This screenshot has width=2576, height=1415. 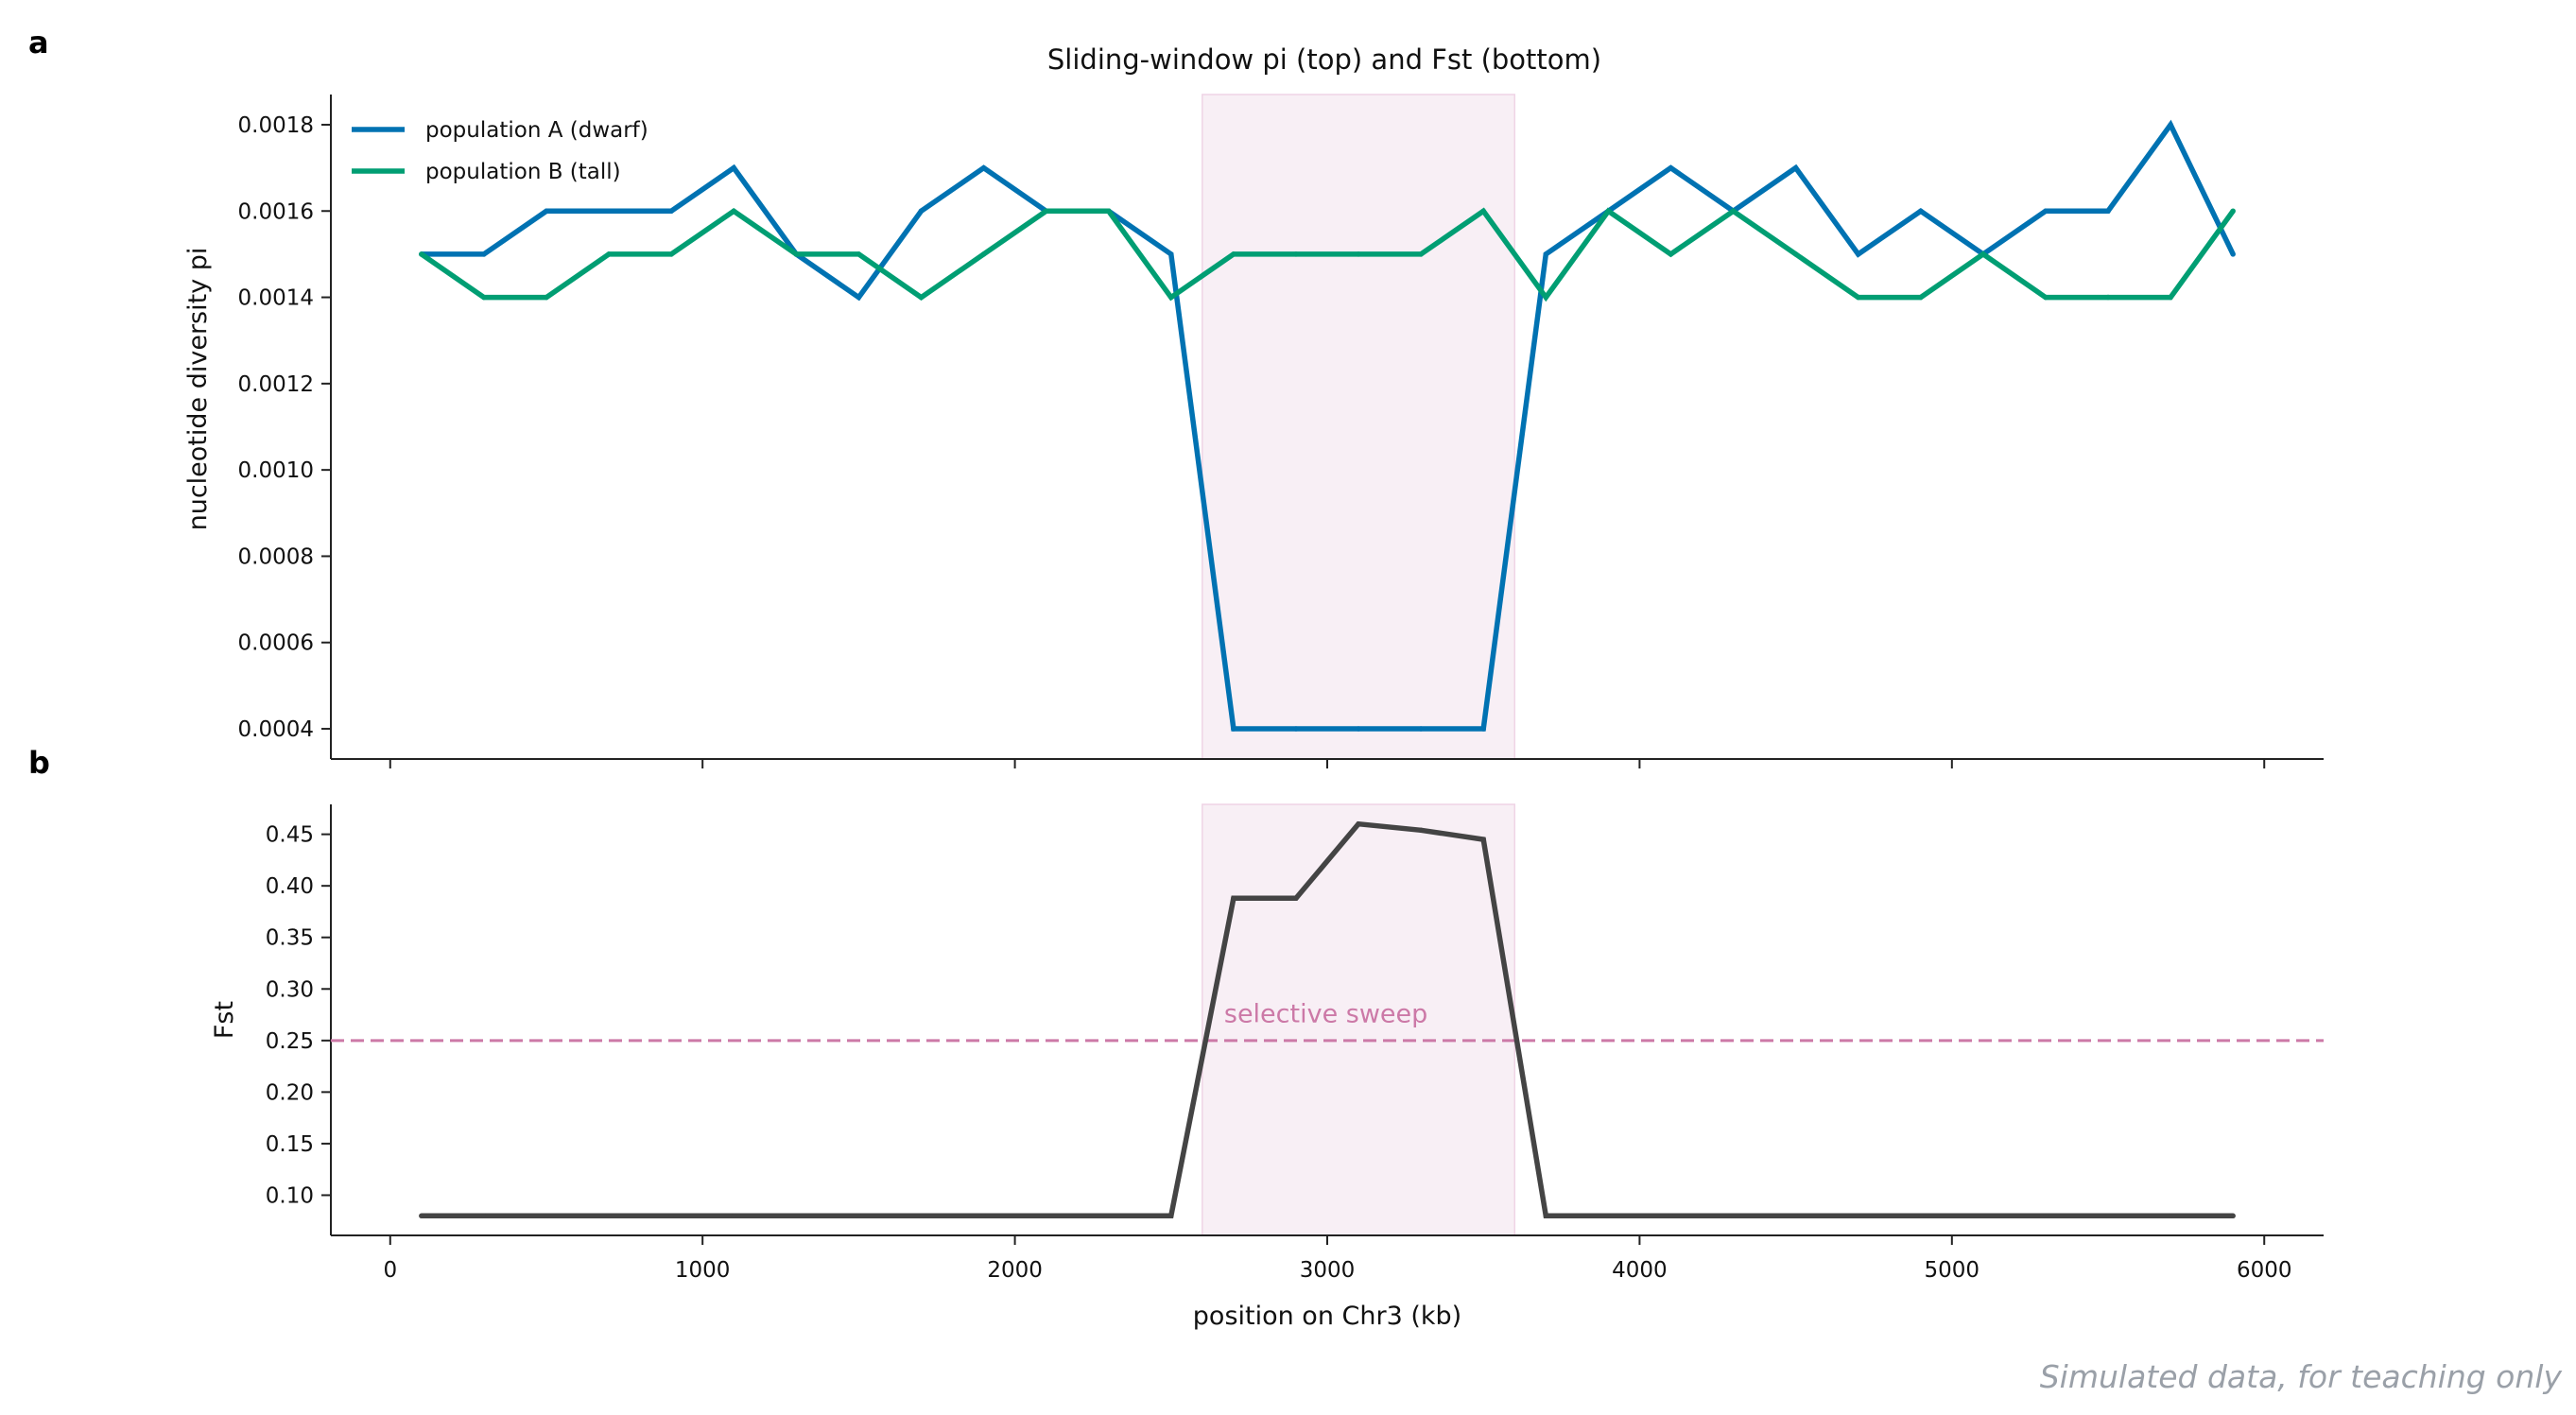 What do you see at coordinates (198, 390) in the screenshot?
I see `y-axis-label: nucleotide diversity pi` at bounding box center [198, 390].